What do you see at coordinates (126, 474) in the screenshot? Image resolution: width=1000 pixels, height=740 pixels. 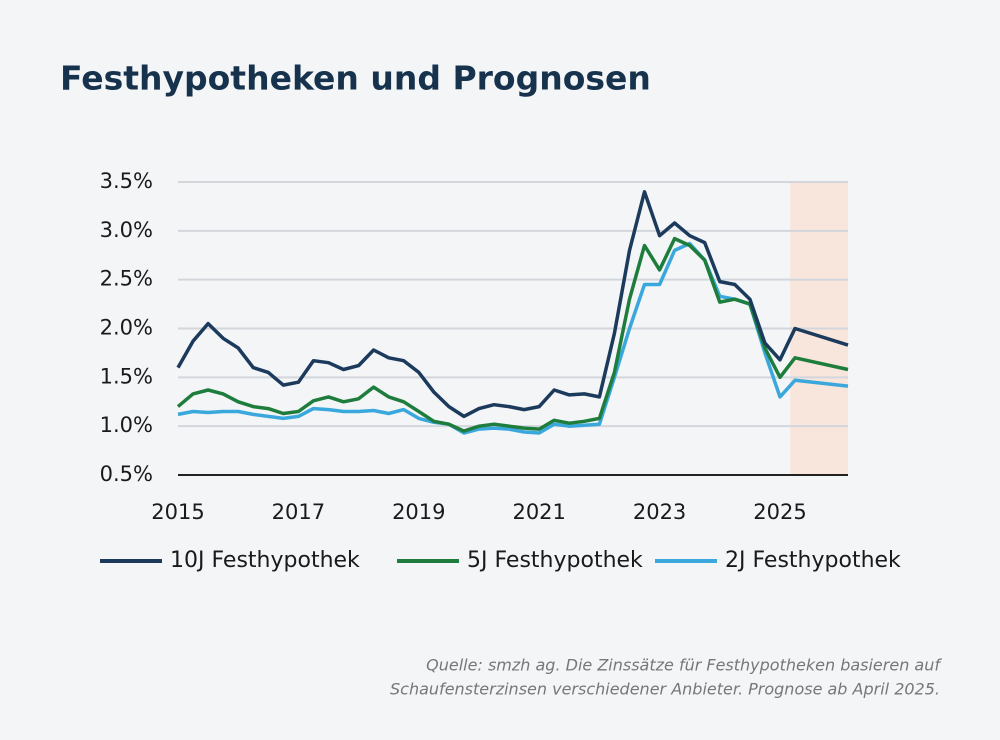 I see `y-tick-label: 0.5%` at bounding box center [126, 474].